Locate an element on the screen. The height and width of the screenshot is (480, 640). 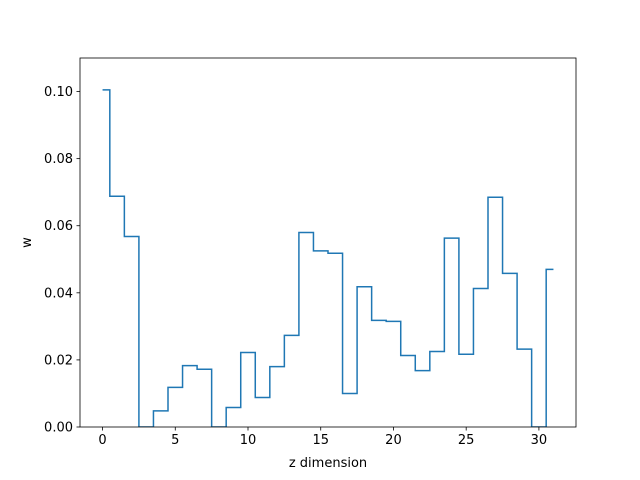
x-axis-label: z dimension is located at coordinates (328, 463).